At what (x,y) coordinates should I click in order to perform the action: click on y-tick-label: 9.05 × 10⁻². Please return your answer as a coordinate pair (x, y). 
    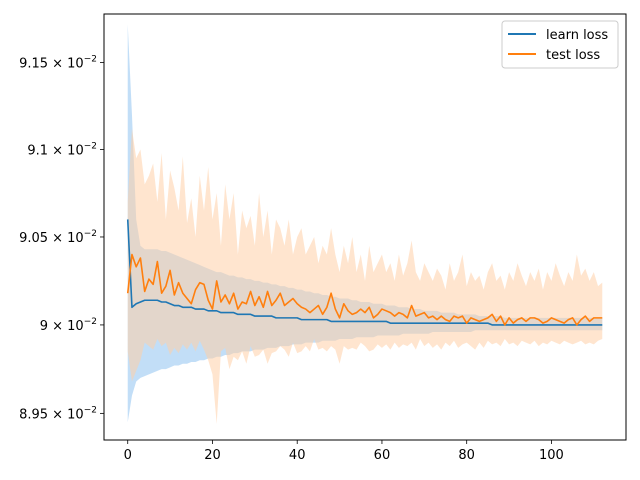
    Looking at the image, I should click on (58, 237).